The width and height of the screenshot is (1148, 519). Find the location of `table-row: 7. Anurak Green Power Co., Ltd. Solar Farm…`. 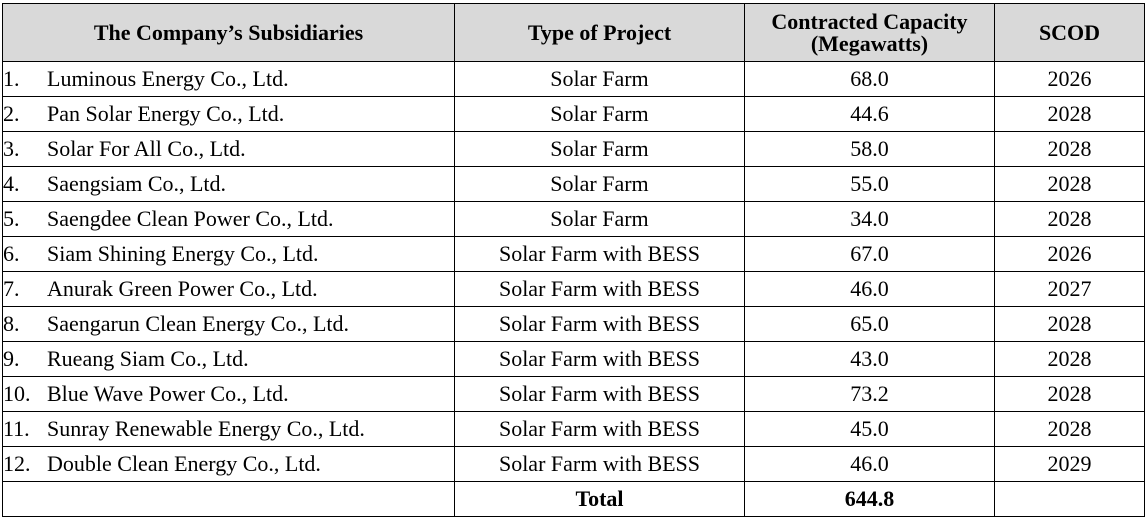

table-row: 7. Anurak Green Power Co., Ltd. Solar Farm… is located at coordinates (573, 289).